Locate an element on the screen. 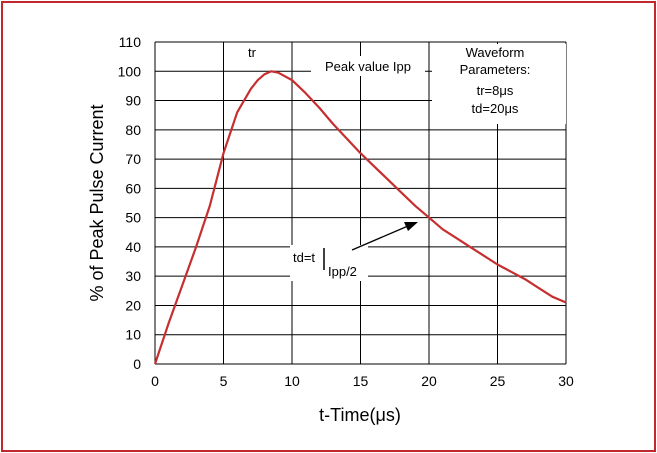 This screenshot has width=657, height=453. y-tick-label: 80 is located at coordinates (133, 130).